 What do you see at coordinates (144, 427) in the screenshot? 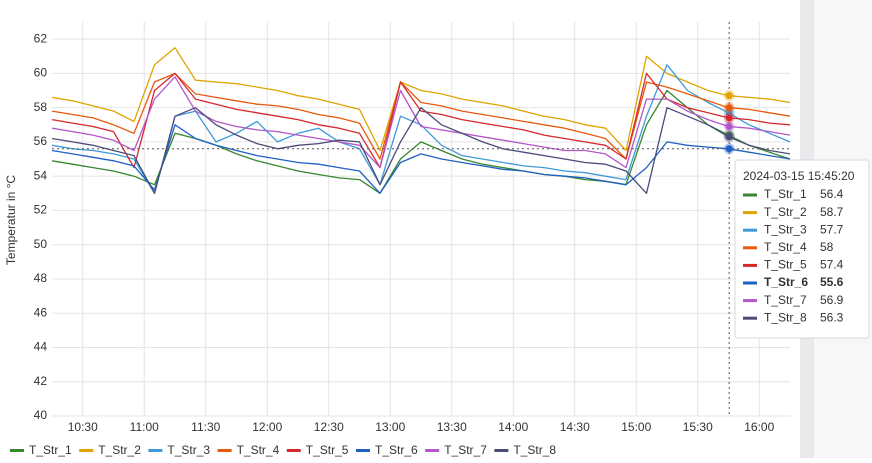
I see `x-tick-label: 11:00` at bounding box center [144, 427].